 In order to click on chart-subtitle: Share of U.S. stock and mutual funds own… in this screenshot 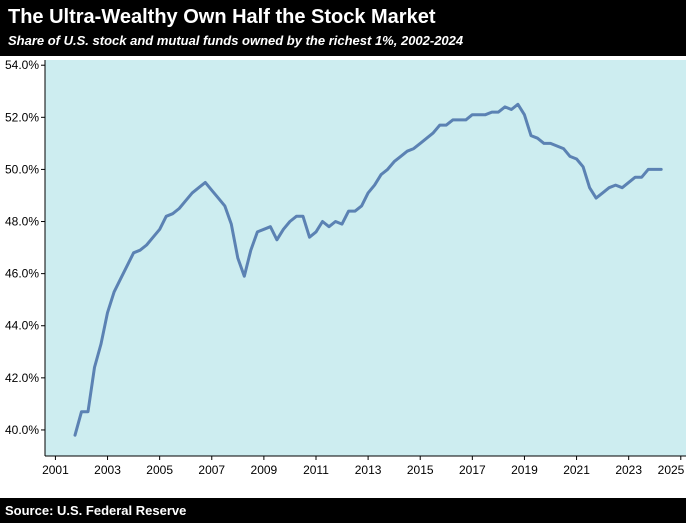, I will do `click(236, 40)`.